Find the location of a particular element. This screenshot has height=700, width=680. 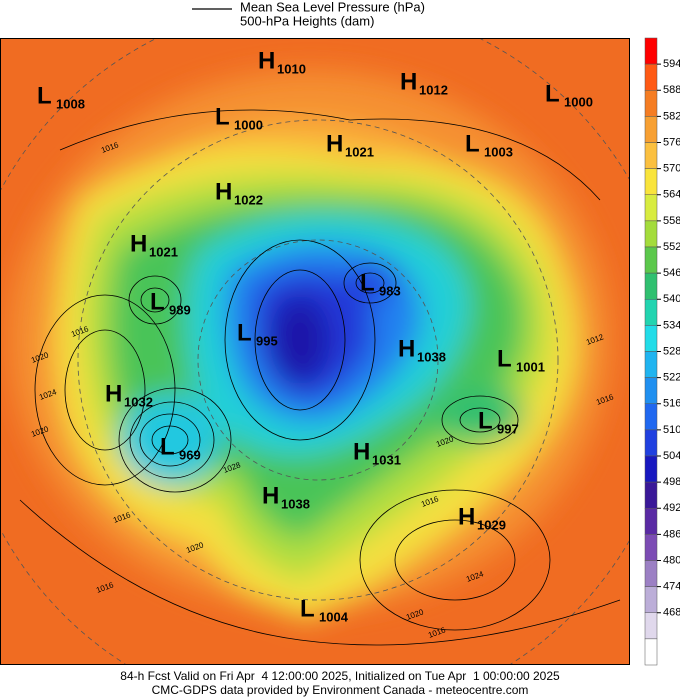

colorbar-tick-label: 558 is located at coordinates (671, 221).